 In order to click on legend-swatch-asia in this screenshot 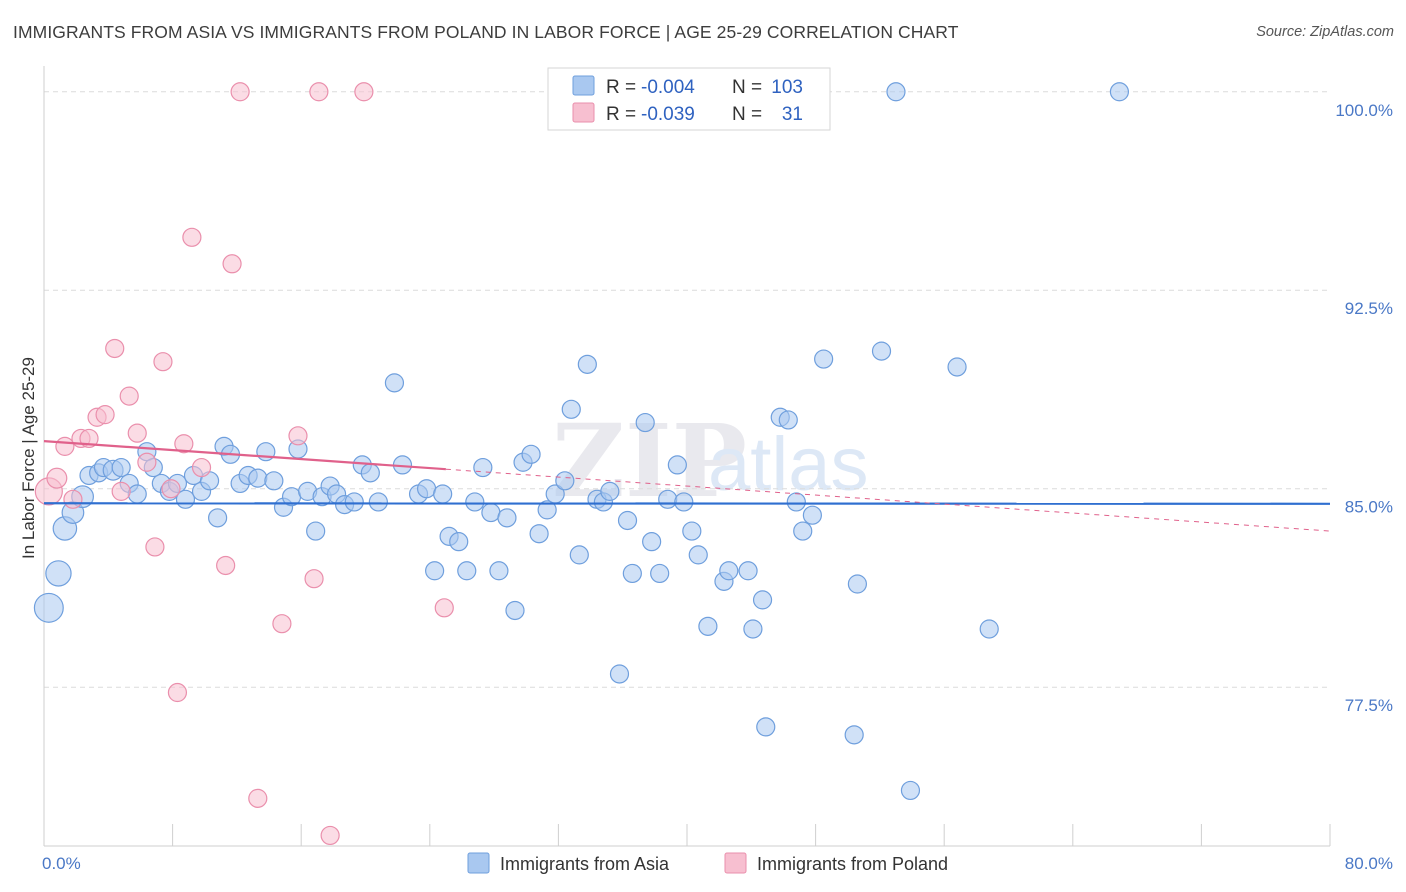, I will do `click(583, 85)`.